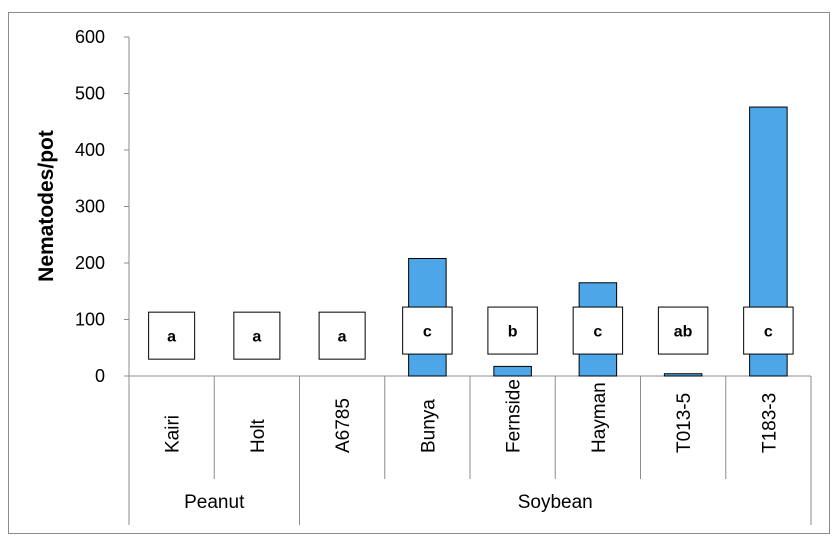  Describe the element at coordinates (428, 426) in the screenshot. I see `x-tick-label: Bunya` at that location.